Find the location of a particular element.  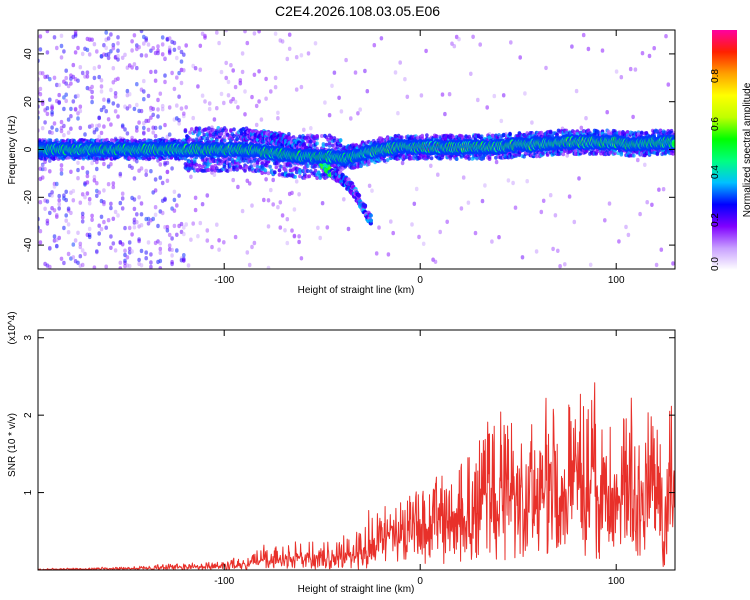

snr-ylabel: SNR (10 * v/v) is located at coordinates (12, 445).